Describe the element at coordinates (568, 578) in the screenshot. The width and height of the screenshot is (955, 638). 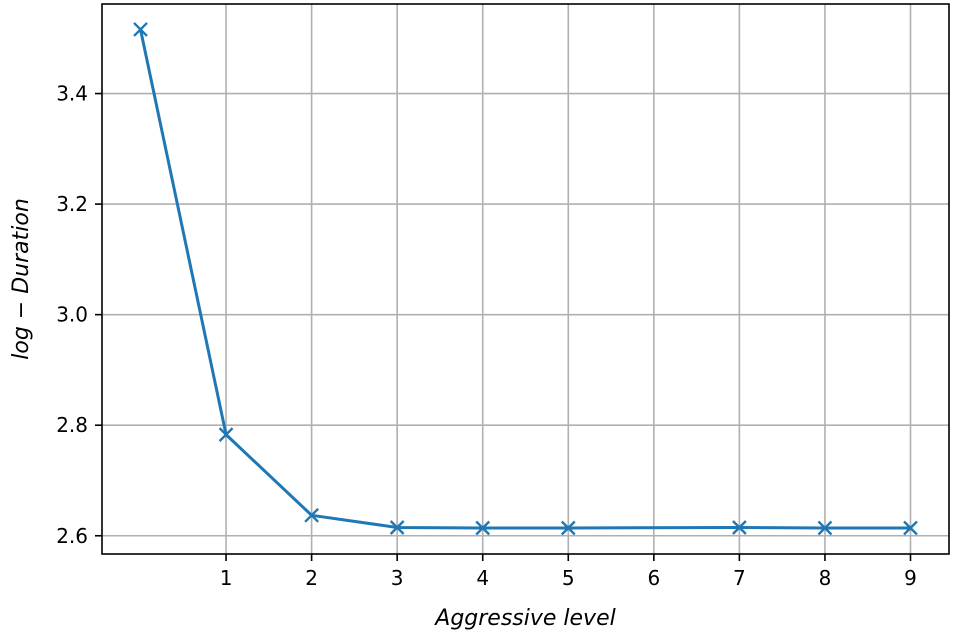
I see `x-tick-label: 5` at that location.